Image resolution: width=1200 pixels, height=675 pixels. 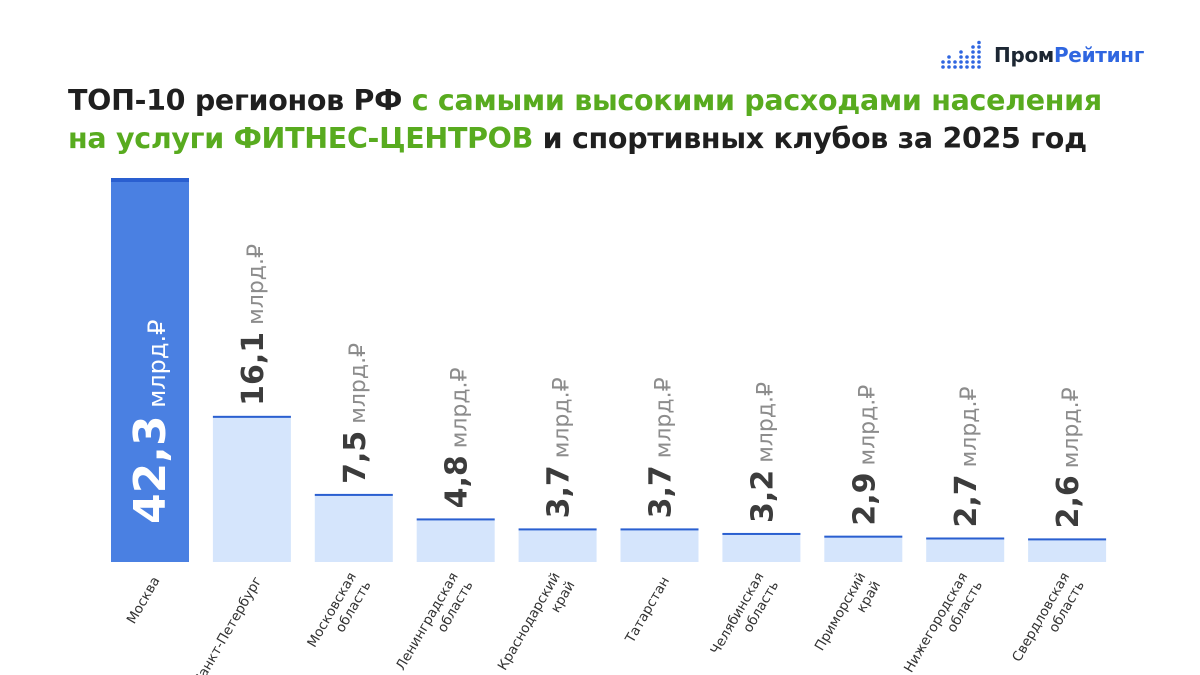 I want to click on category-label-line: Москва, so click(x=144, y=600).